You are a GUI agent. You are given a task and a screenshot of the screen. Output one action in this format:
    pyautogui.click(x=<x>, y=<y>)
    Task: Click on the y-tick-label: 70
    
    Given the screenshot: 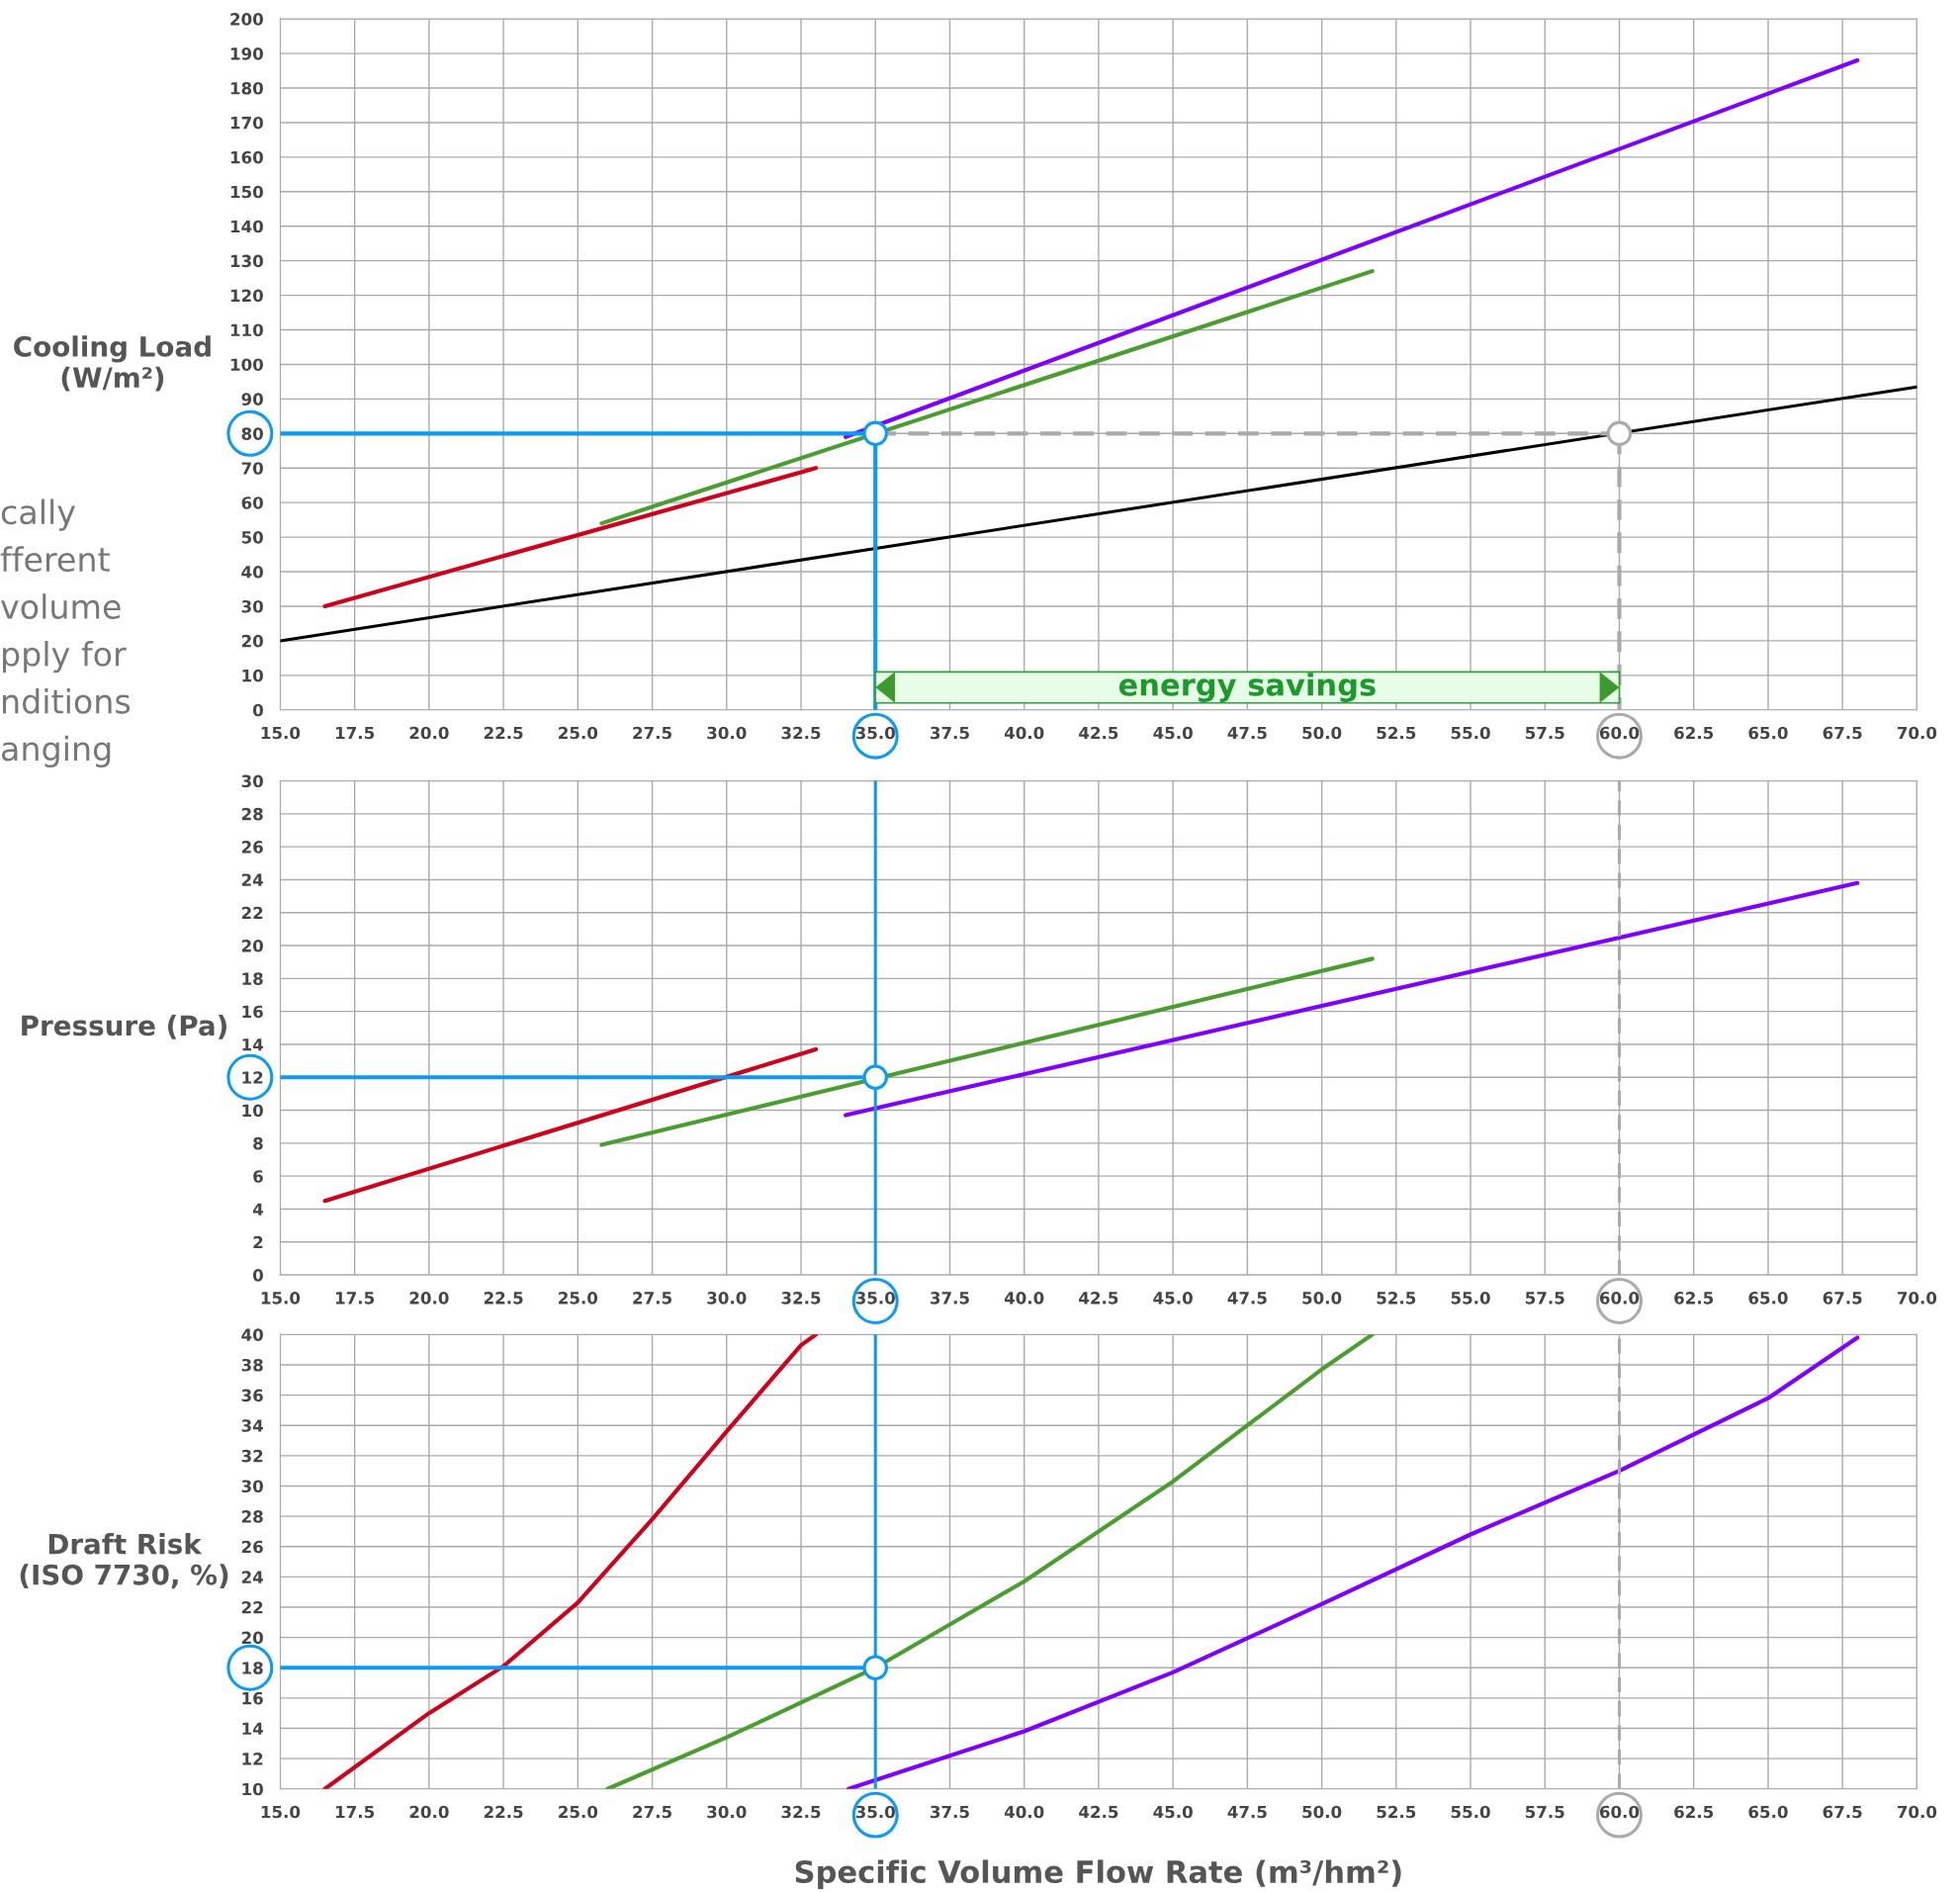 What is the action you would take?
    pyautogui.click(x=252, y=468)
    